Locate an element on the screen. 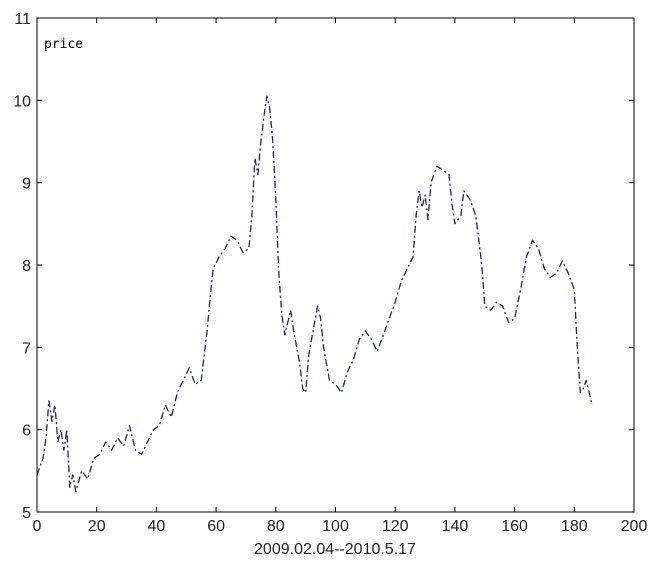 Image resolution: width=654 pixels, height=563 pixels. y-tick-label: 11 is located at coordinates (22, 19).